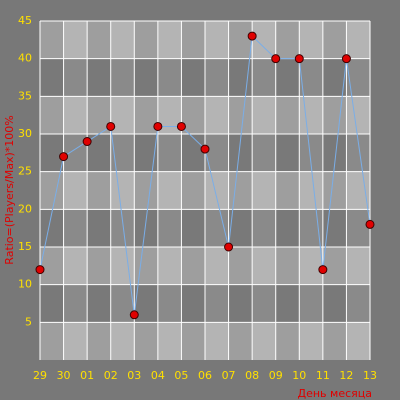 Image resolution: width=400 pixels, height=400 pixels. I want to click on x-tick-label: 10, so click(299, 375).